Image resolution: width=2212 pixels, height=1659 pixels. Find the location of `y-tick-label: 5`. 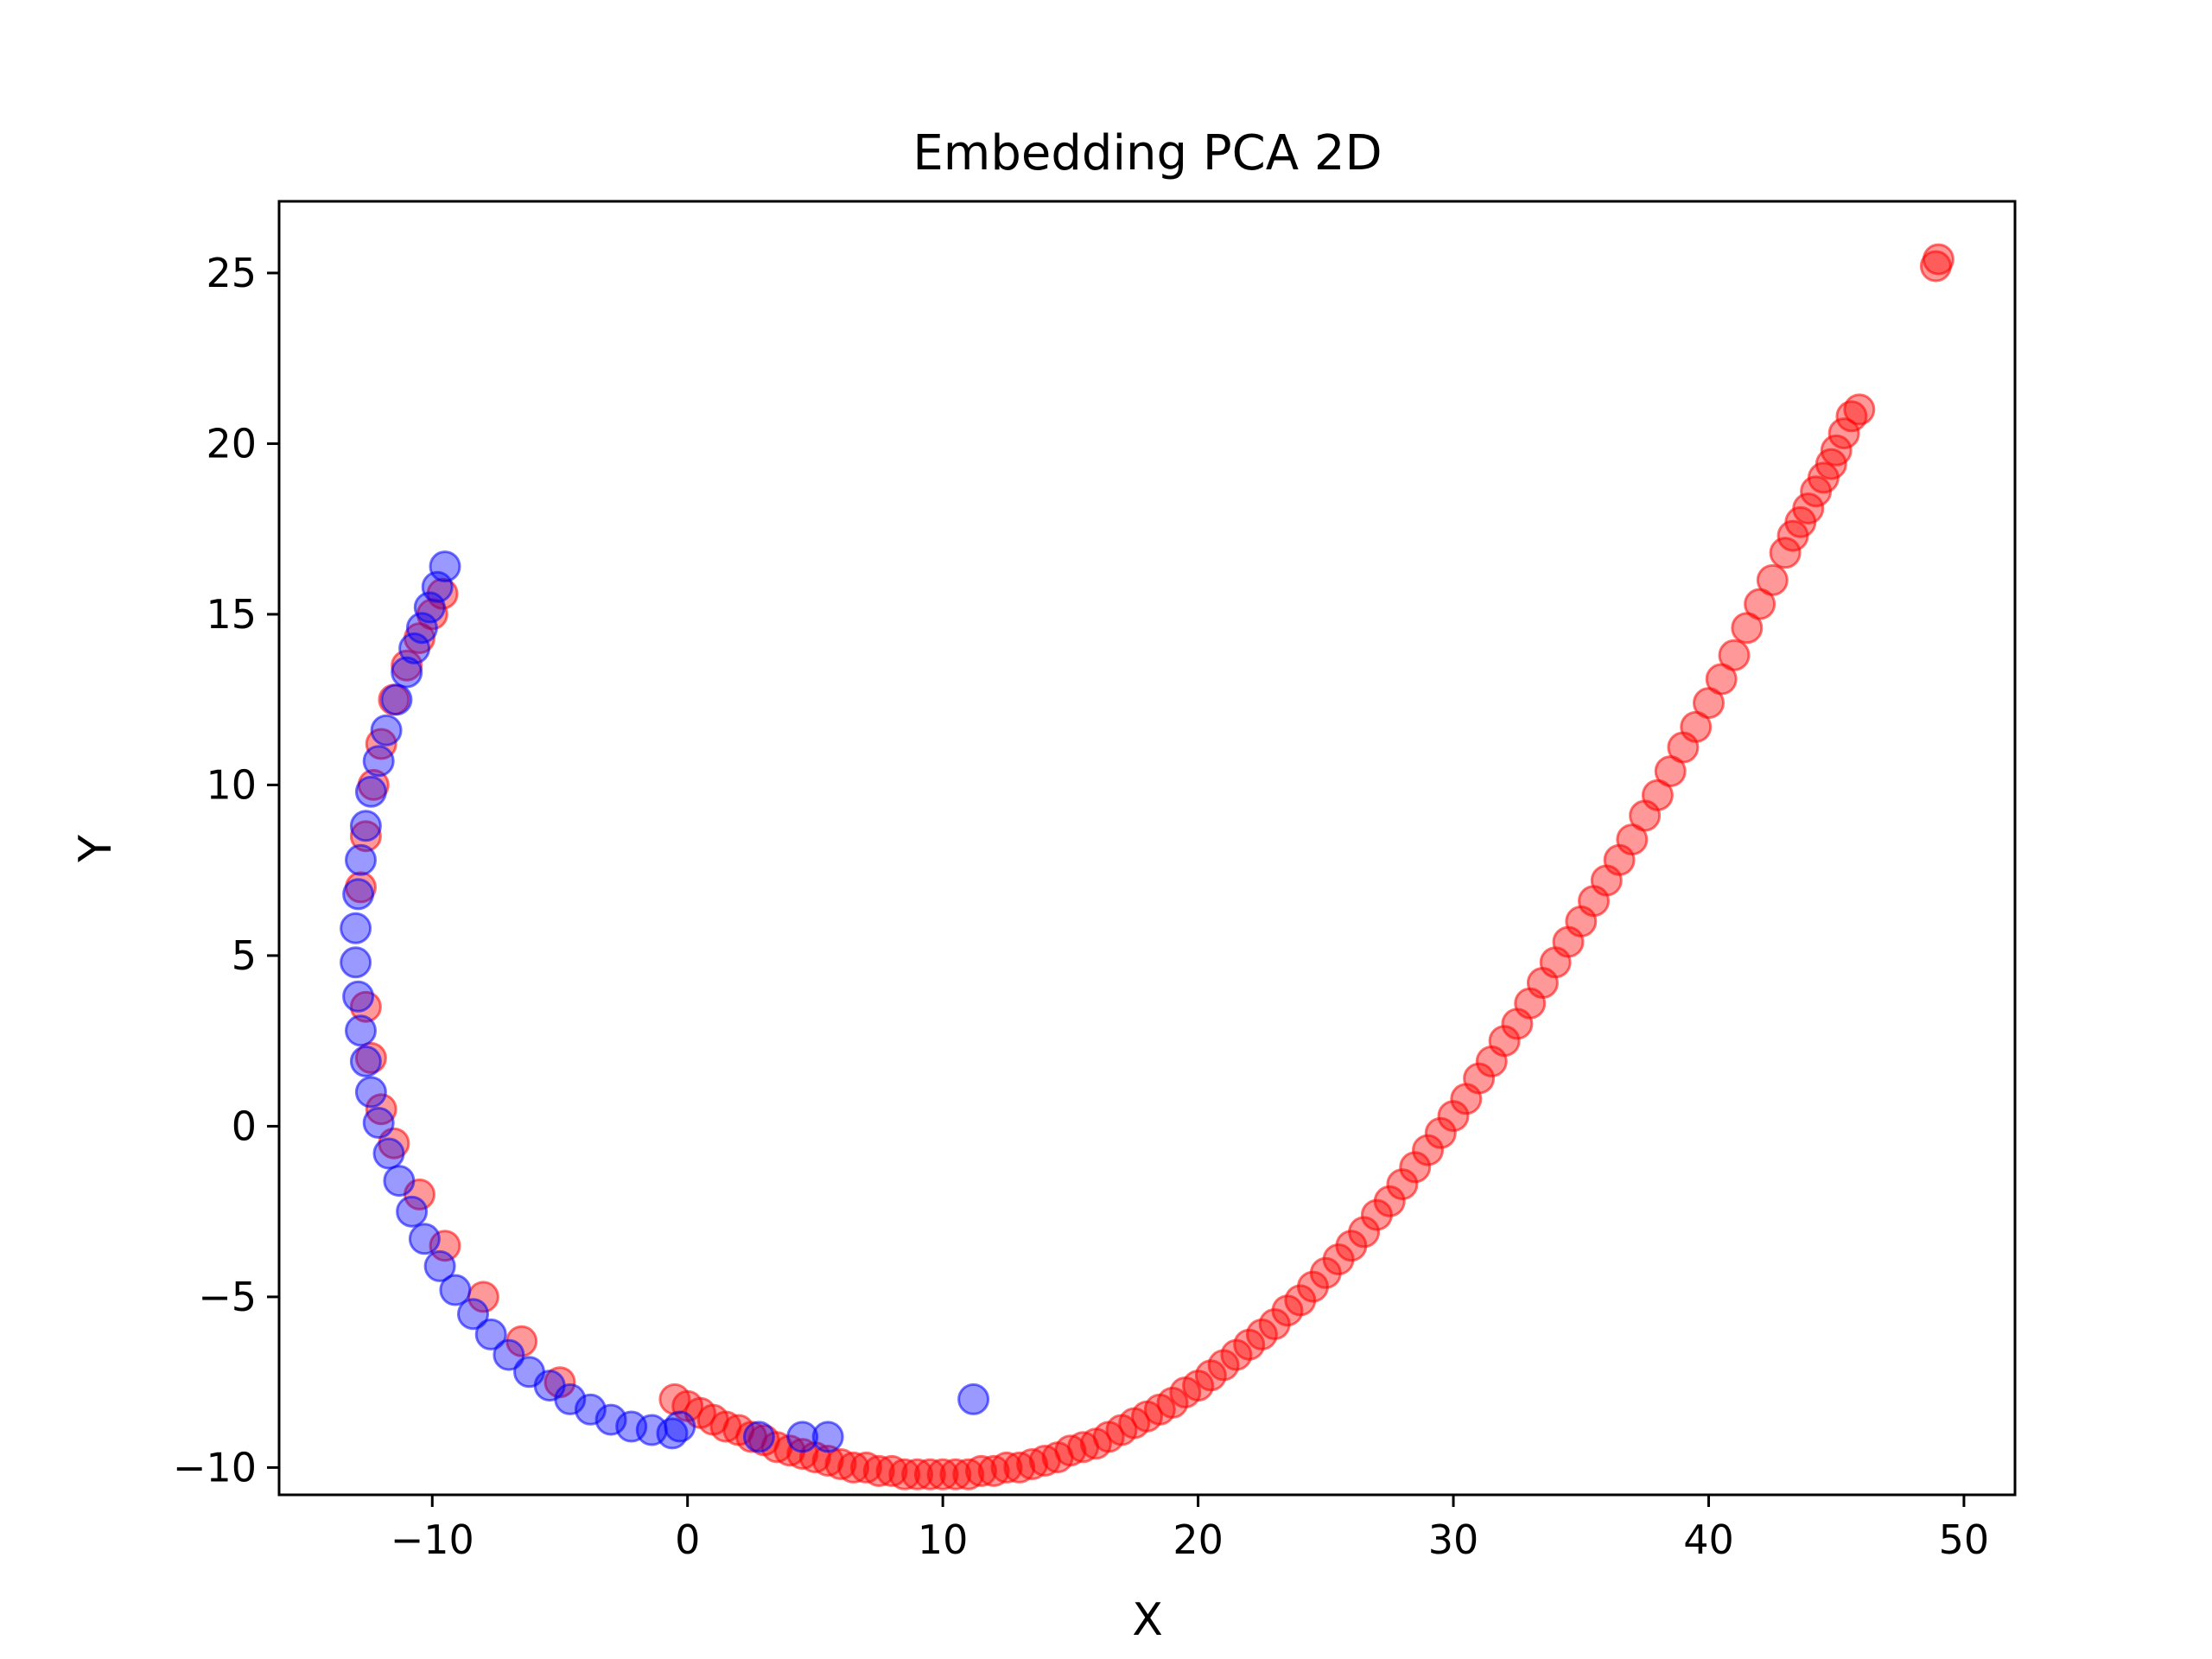

y-tick-label: 5 is located at coordinates (244, 955).